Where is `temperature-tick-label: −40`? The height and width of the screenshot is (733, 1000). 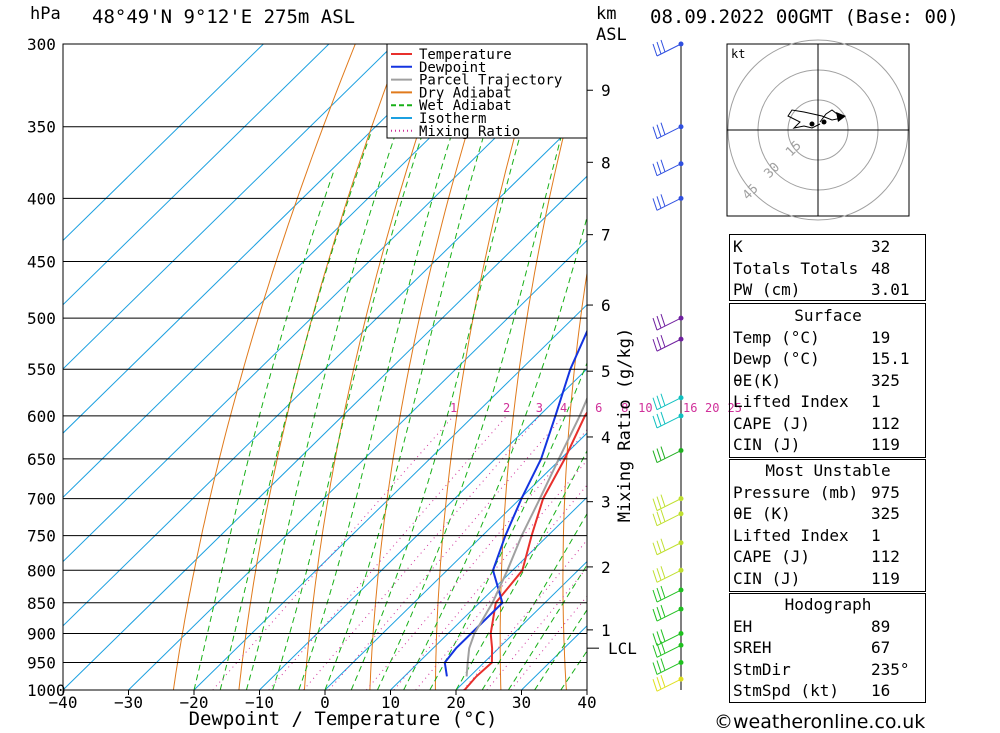 temperature-tick-label: −40 is located at coordinates (63, 702).